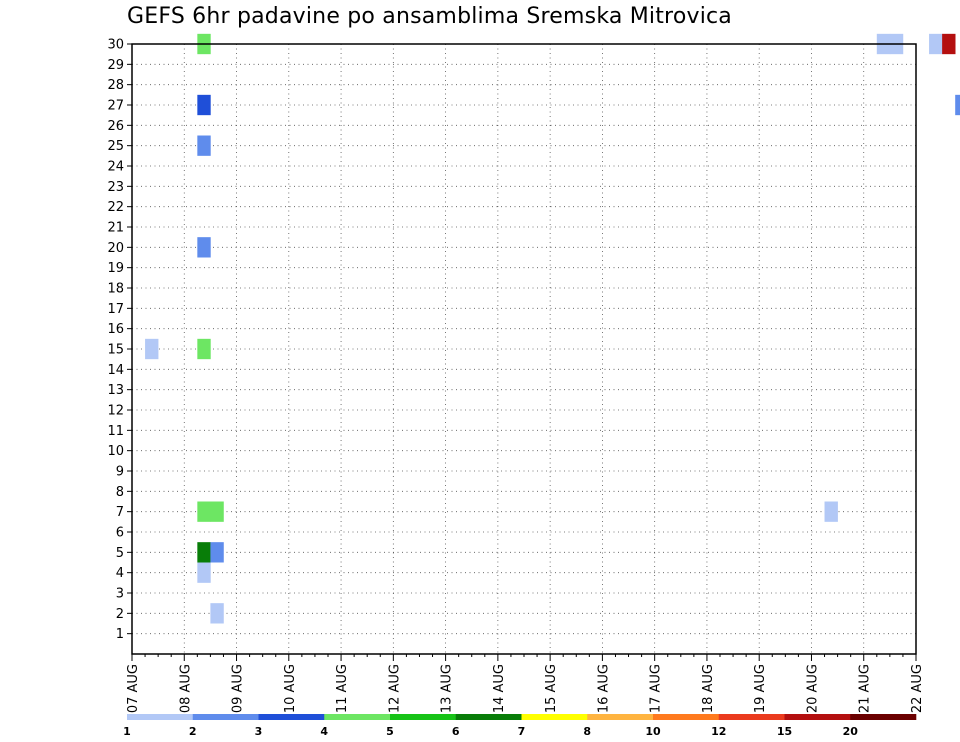 The height and width of the screenshot is (742, 960). What do you see at coordinates (193, 731) in the screenshot?
I see `legend-label: 2` at bounding box center [193, 731].